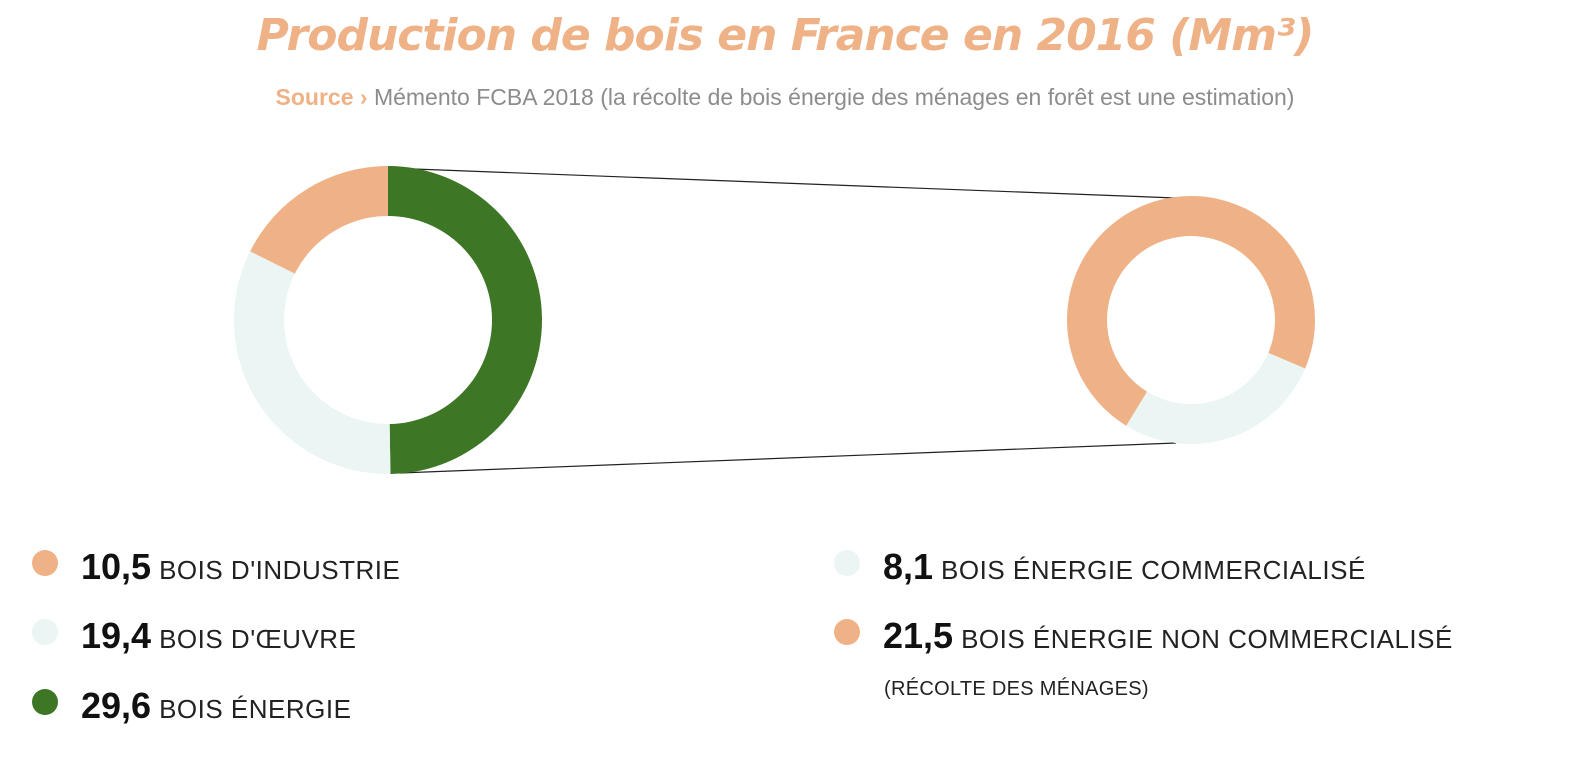 The image size is (1570, 767). What do you see at coordinates (1016, 689) in the screenshot?
I see `legend-note: (RÉCOLTE DES MÉNAGES)` at bounding box center [1016, 689].